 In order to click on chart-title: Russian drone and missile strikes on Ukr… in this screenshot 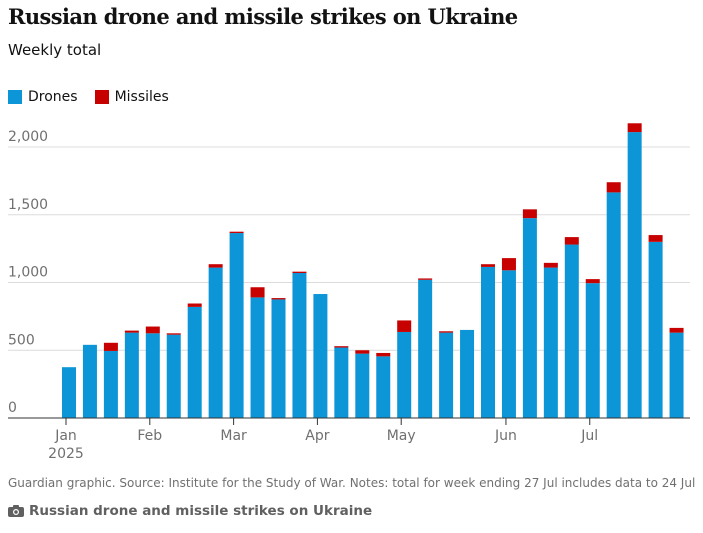, I will do `click(263, 16)`.